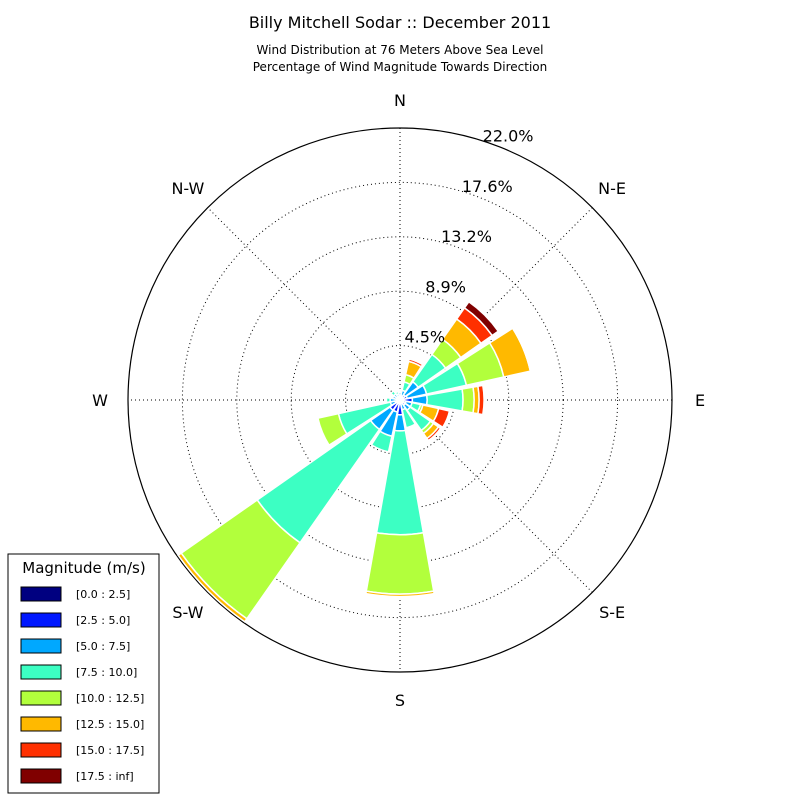 The image size is (800, 800). I want to click on legend-label: [12.5 : 15.0], so click(110, 724).